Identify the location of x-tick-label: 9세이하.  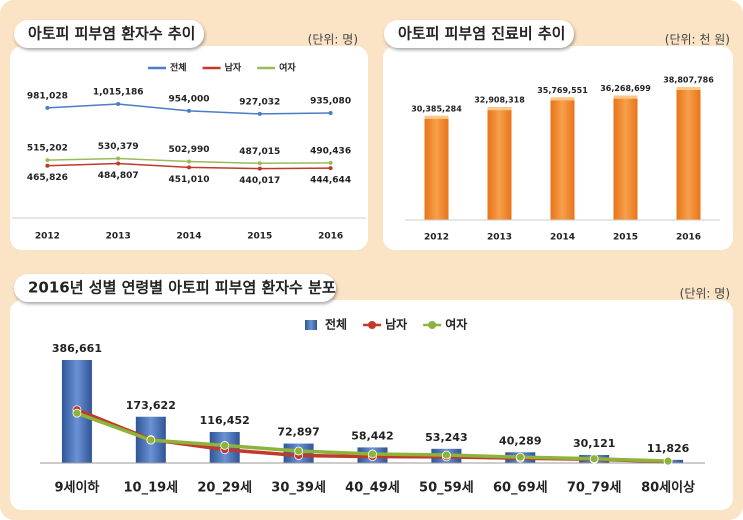
(76, 488).